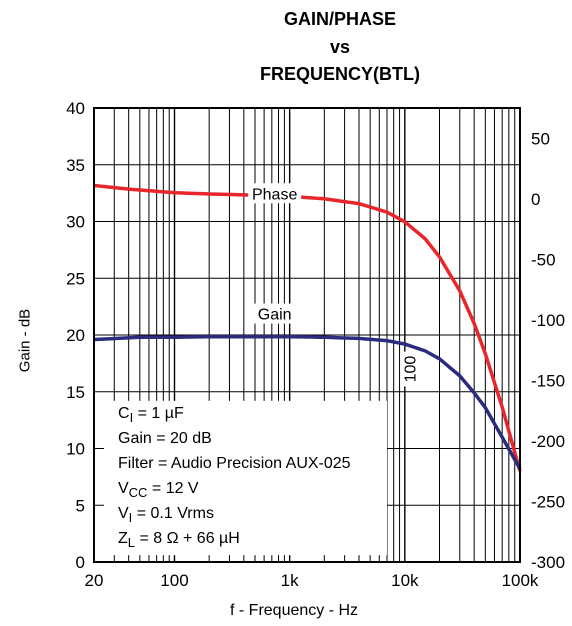 The width and height of the screenshot is (572, 626). I want to click on y-tick-label: 0, so click(80, 562).